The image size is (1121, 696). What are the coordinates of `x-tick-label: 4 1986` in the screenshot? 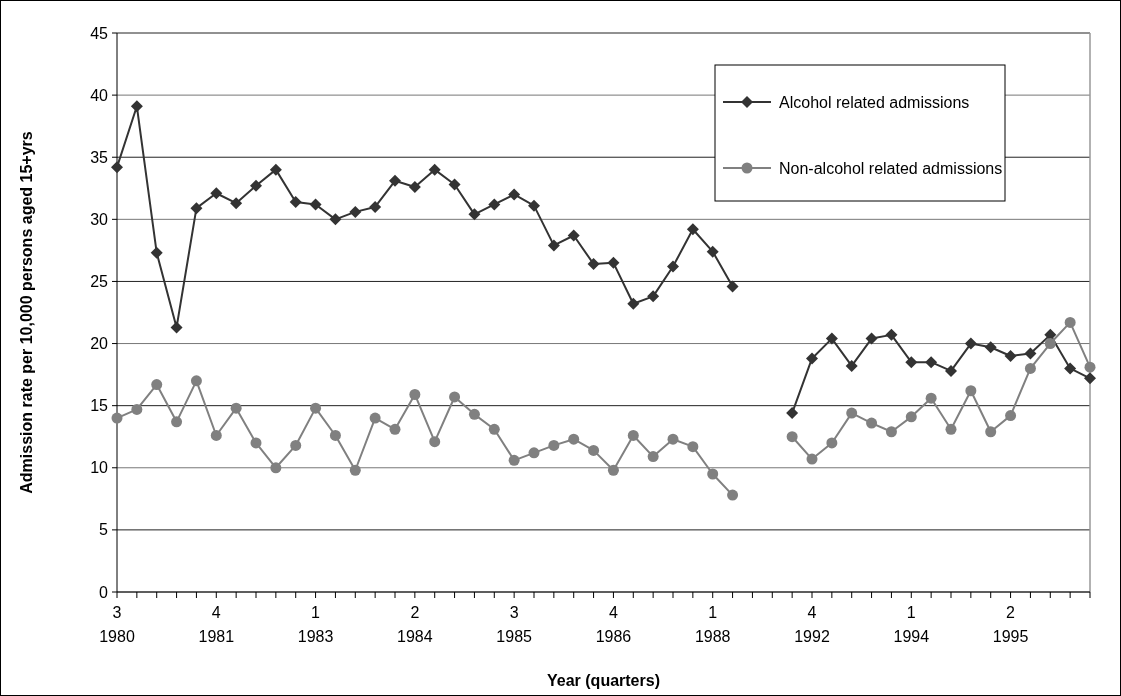 It's located at (613, 624).